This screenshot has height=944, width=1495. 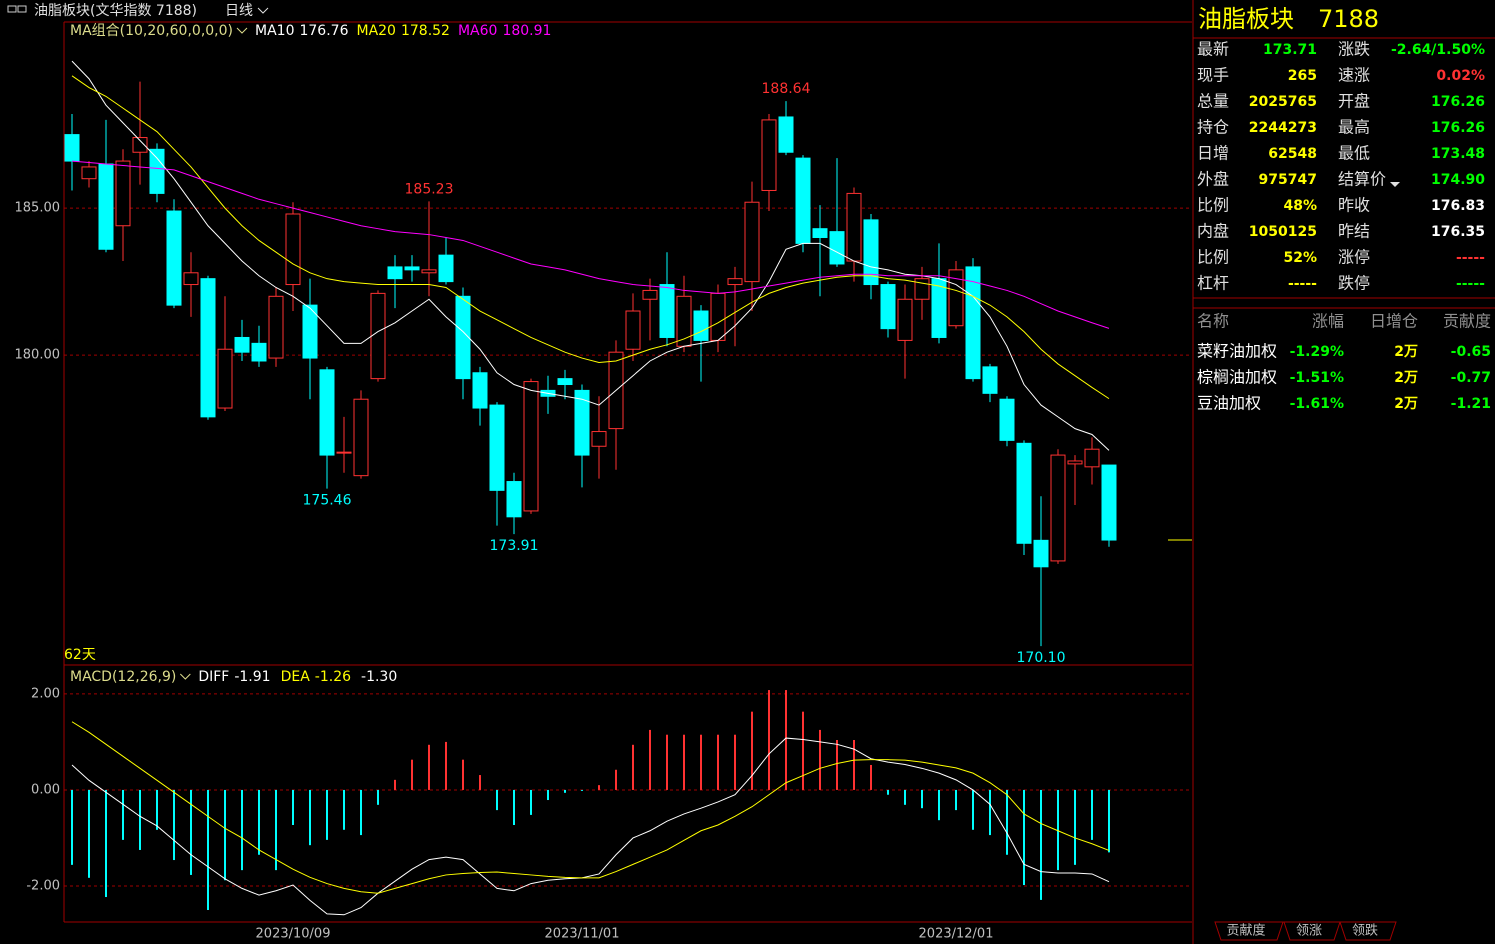 What do you see at coordinates (1354, 257) in the screenshot?
I see `quote-label: 涨停` at bounding box center [1354, 257].